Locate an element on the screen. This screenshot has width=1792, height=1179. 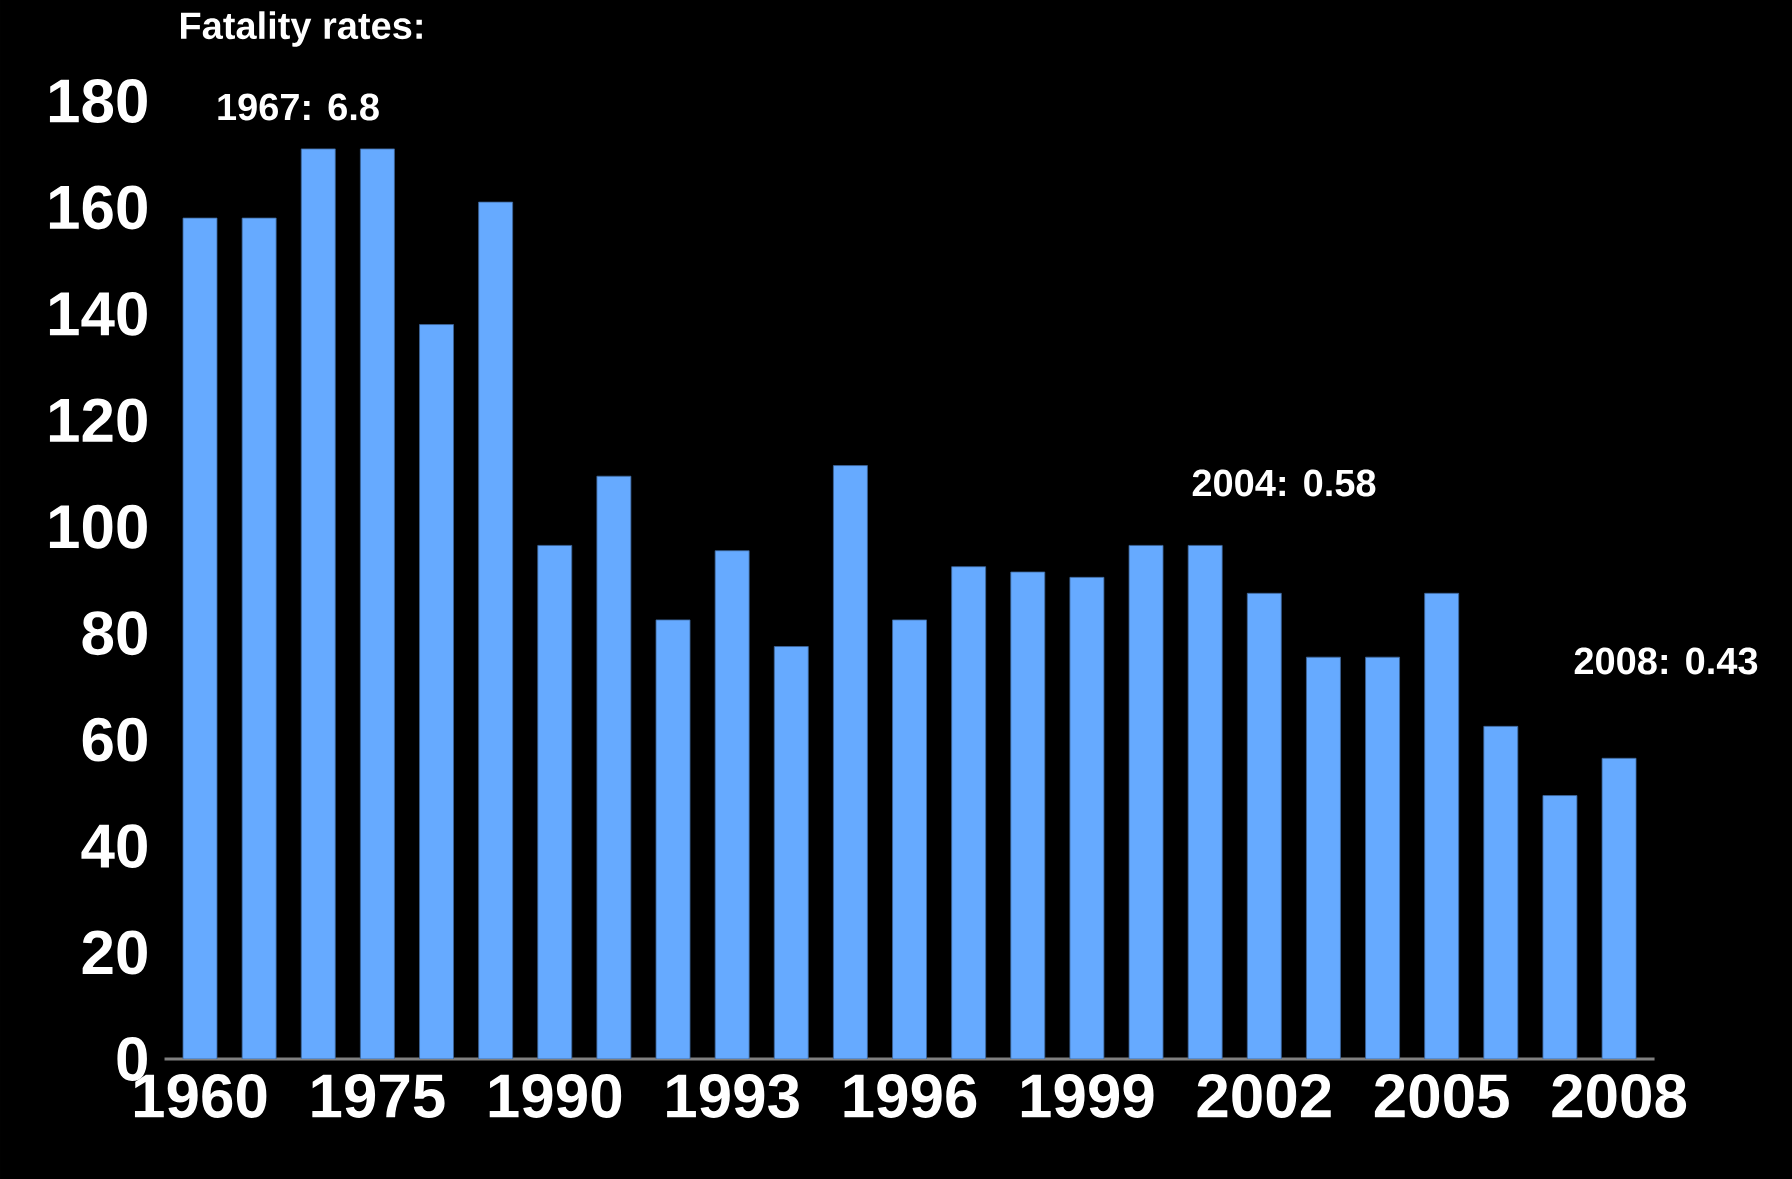
y-tick-label: 140 is located at coordinates (98, 313).